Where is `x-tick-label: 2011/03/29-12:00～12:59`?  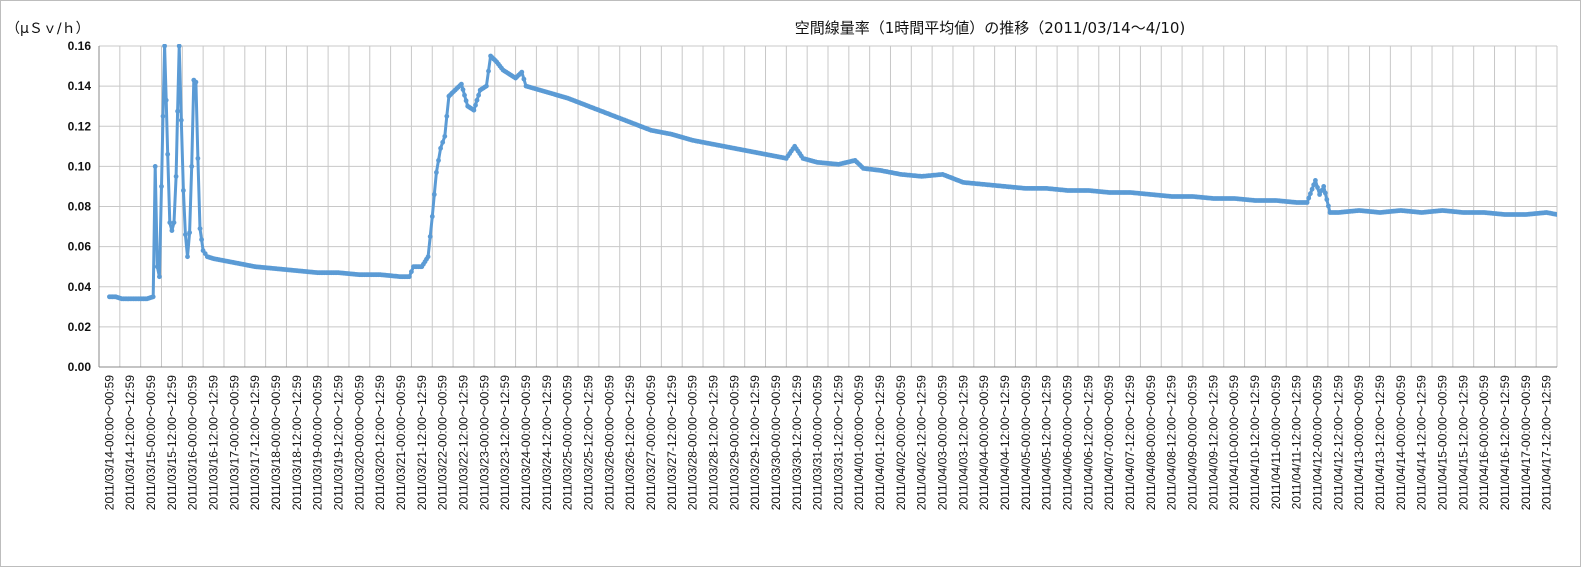
x-tick-label: 2011/03/29-12:00～12:59 is located at coordinates (755, 443).